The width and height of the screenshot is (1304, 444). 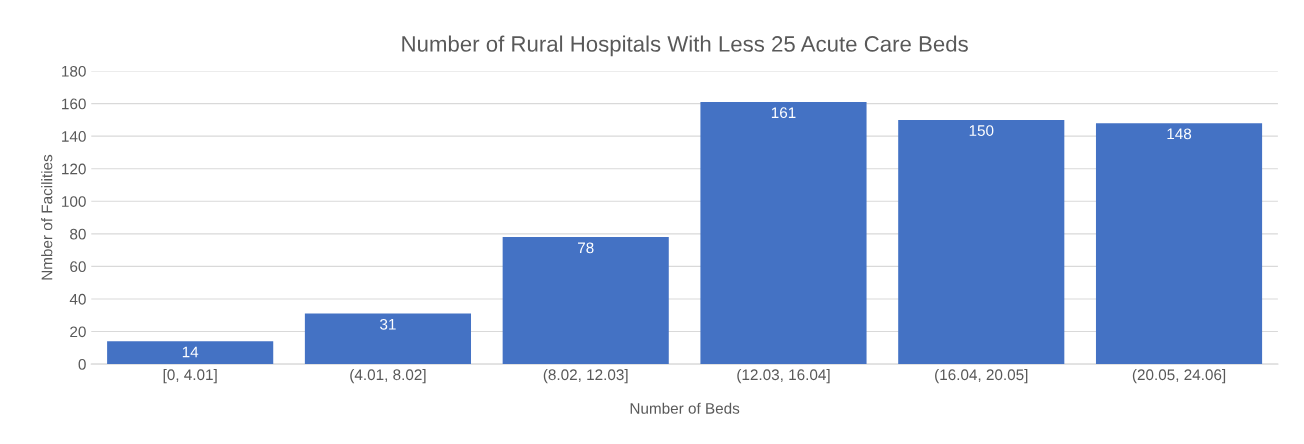 I want to click on y-axis-title: Nmber of Facilities, so click(x=47, y=217).